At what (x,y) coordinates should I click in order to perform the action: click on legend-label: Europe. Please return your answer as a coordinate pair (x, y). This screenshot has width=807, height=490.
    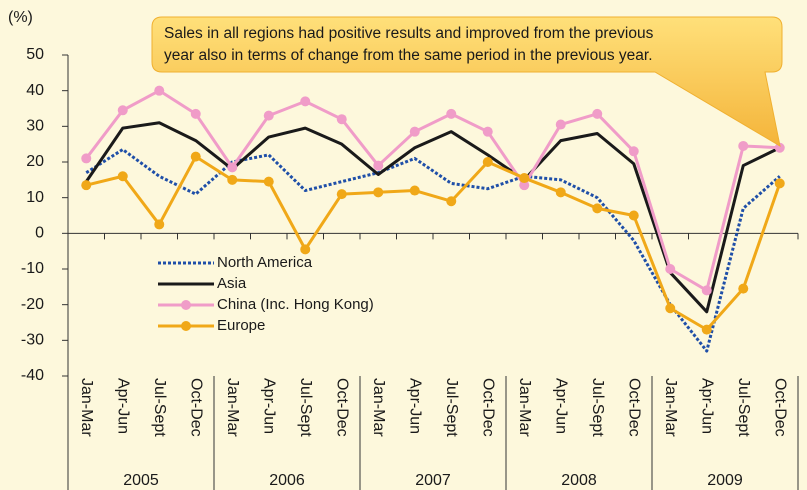
    Looking at the image, I should click on (241, 325).